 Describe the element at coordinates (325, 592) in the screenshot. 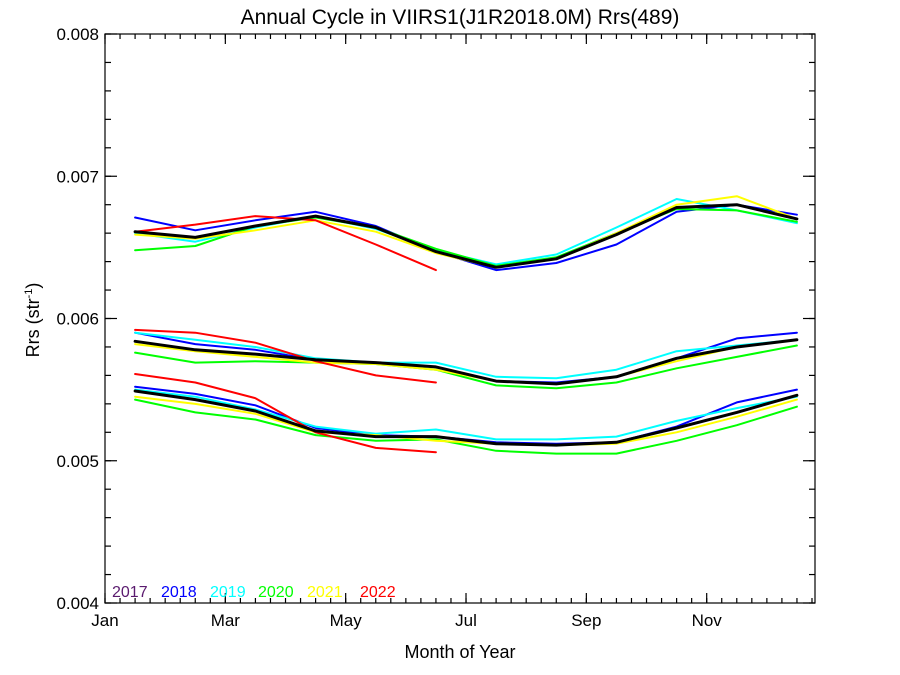

I see `legend-label-2021: 2021` at that location.